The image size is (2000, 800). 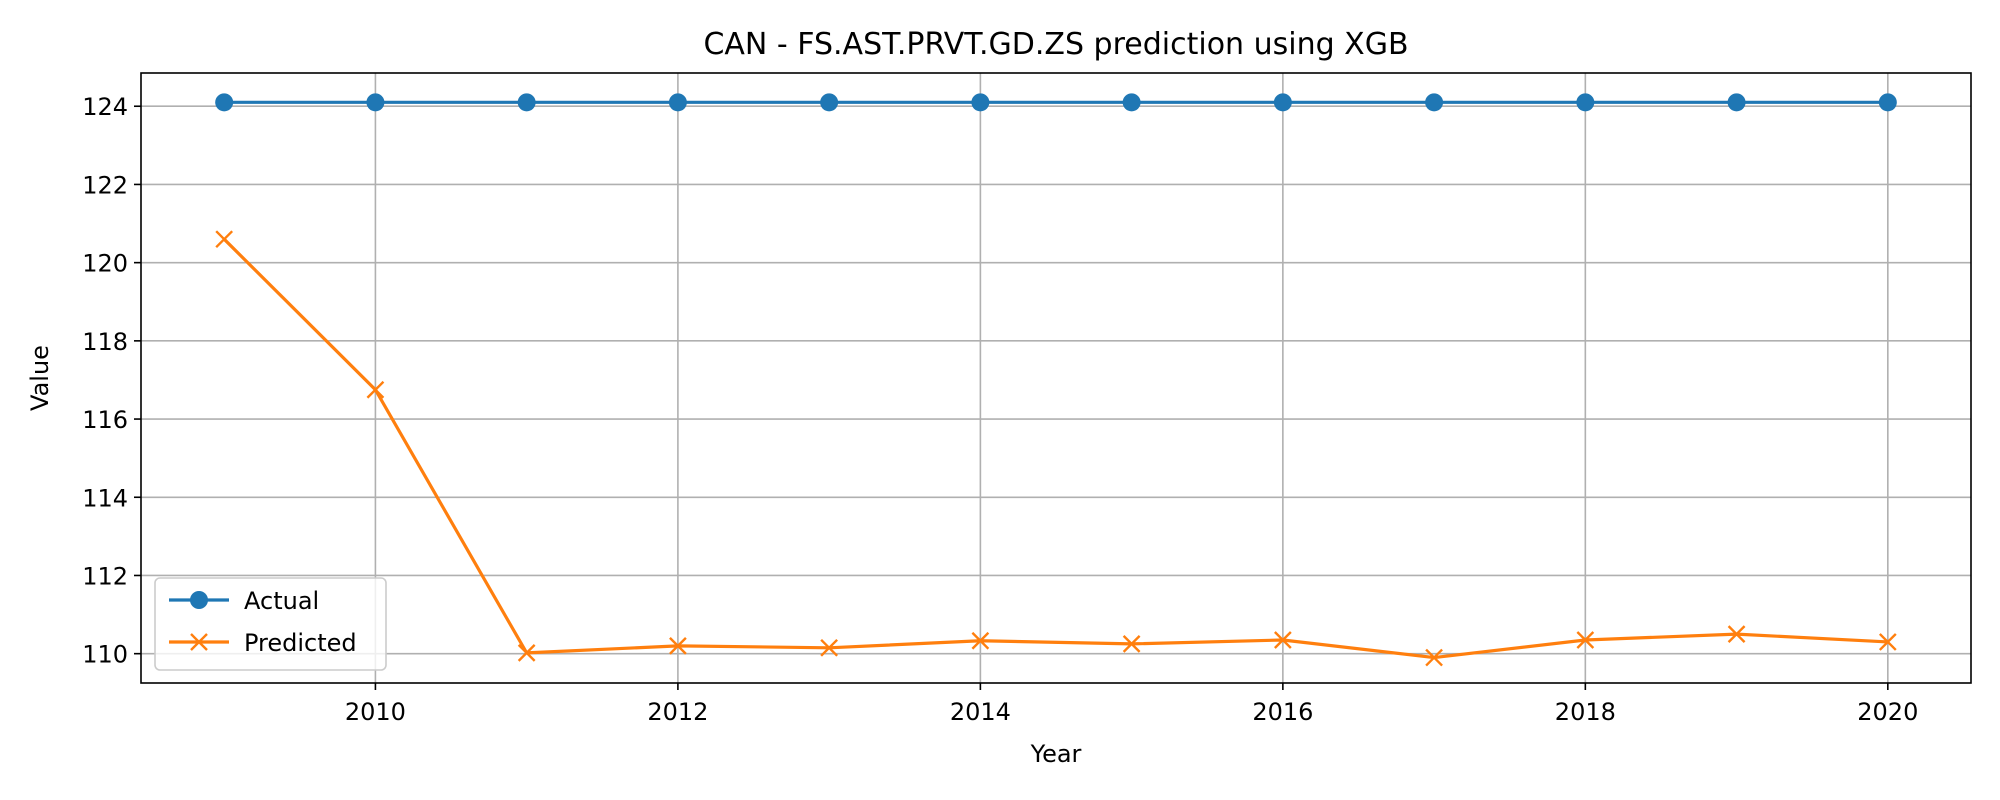 What do you see at coordinates (40, 378) in the screenshot?
I see `y-axis-label: Value` at bounding box center [40, 378].